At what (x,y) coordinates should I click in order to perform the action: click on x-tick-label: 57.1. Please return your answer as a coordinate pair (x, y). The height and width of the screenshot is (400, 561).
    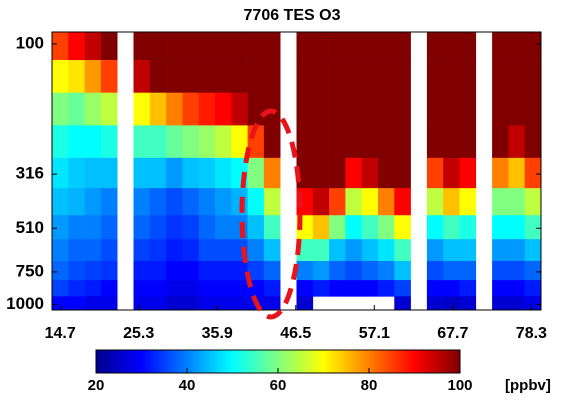
    Looking at the image, I should click on (374, 333).